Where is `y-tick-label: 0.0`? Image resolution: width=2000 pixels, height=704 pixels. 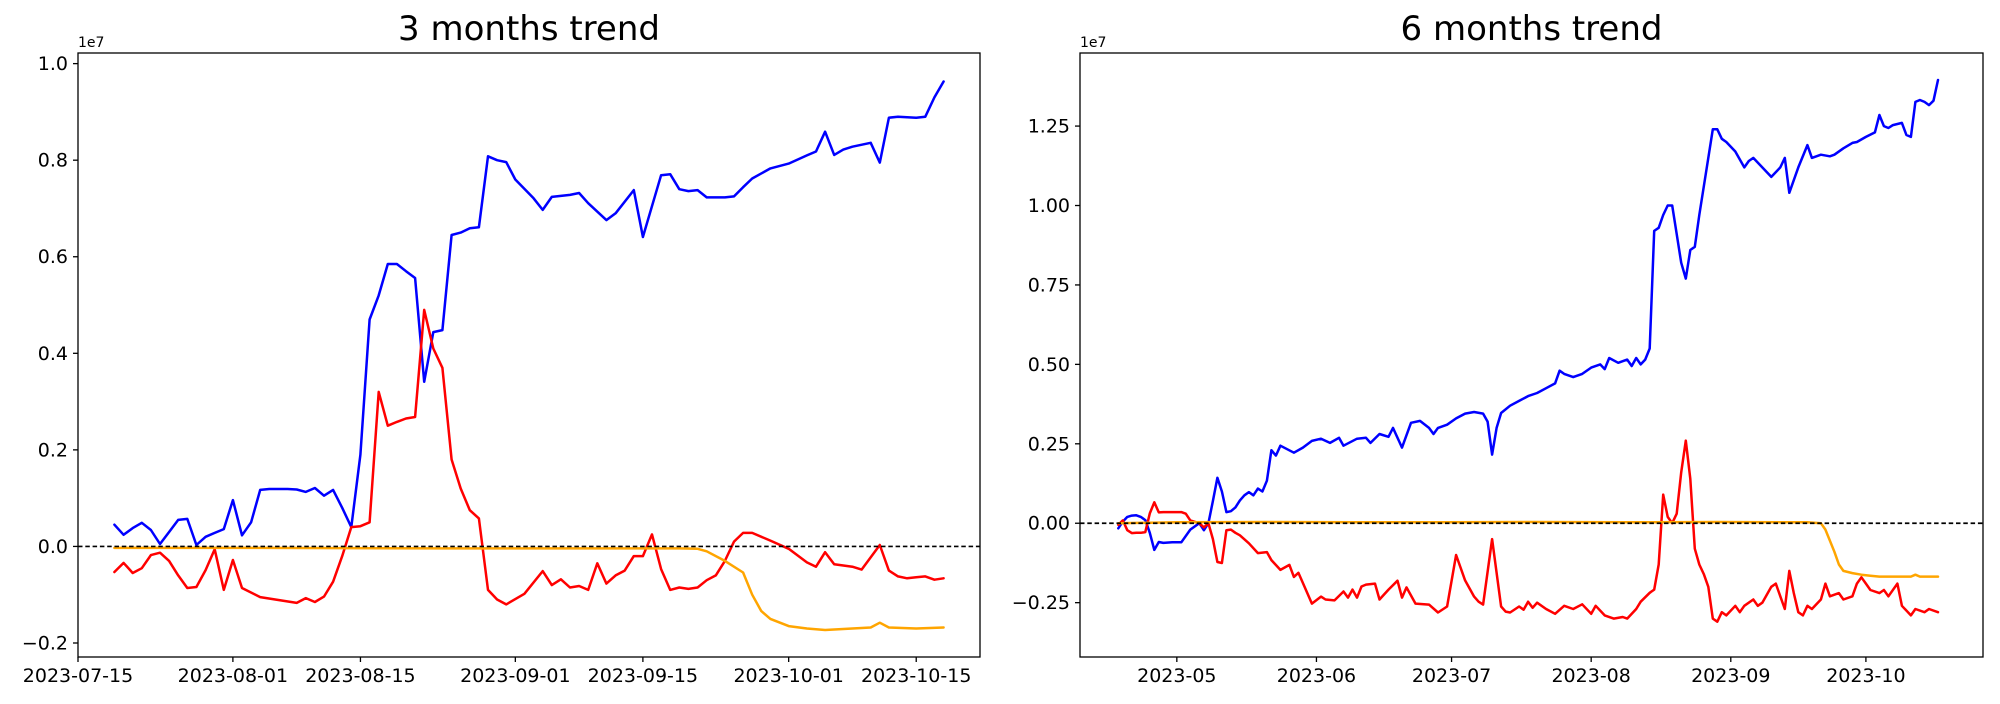 y-tick-label: 0.0 is located at coordinates (53, 547).